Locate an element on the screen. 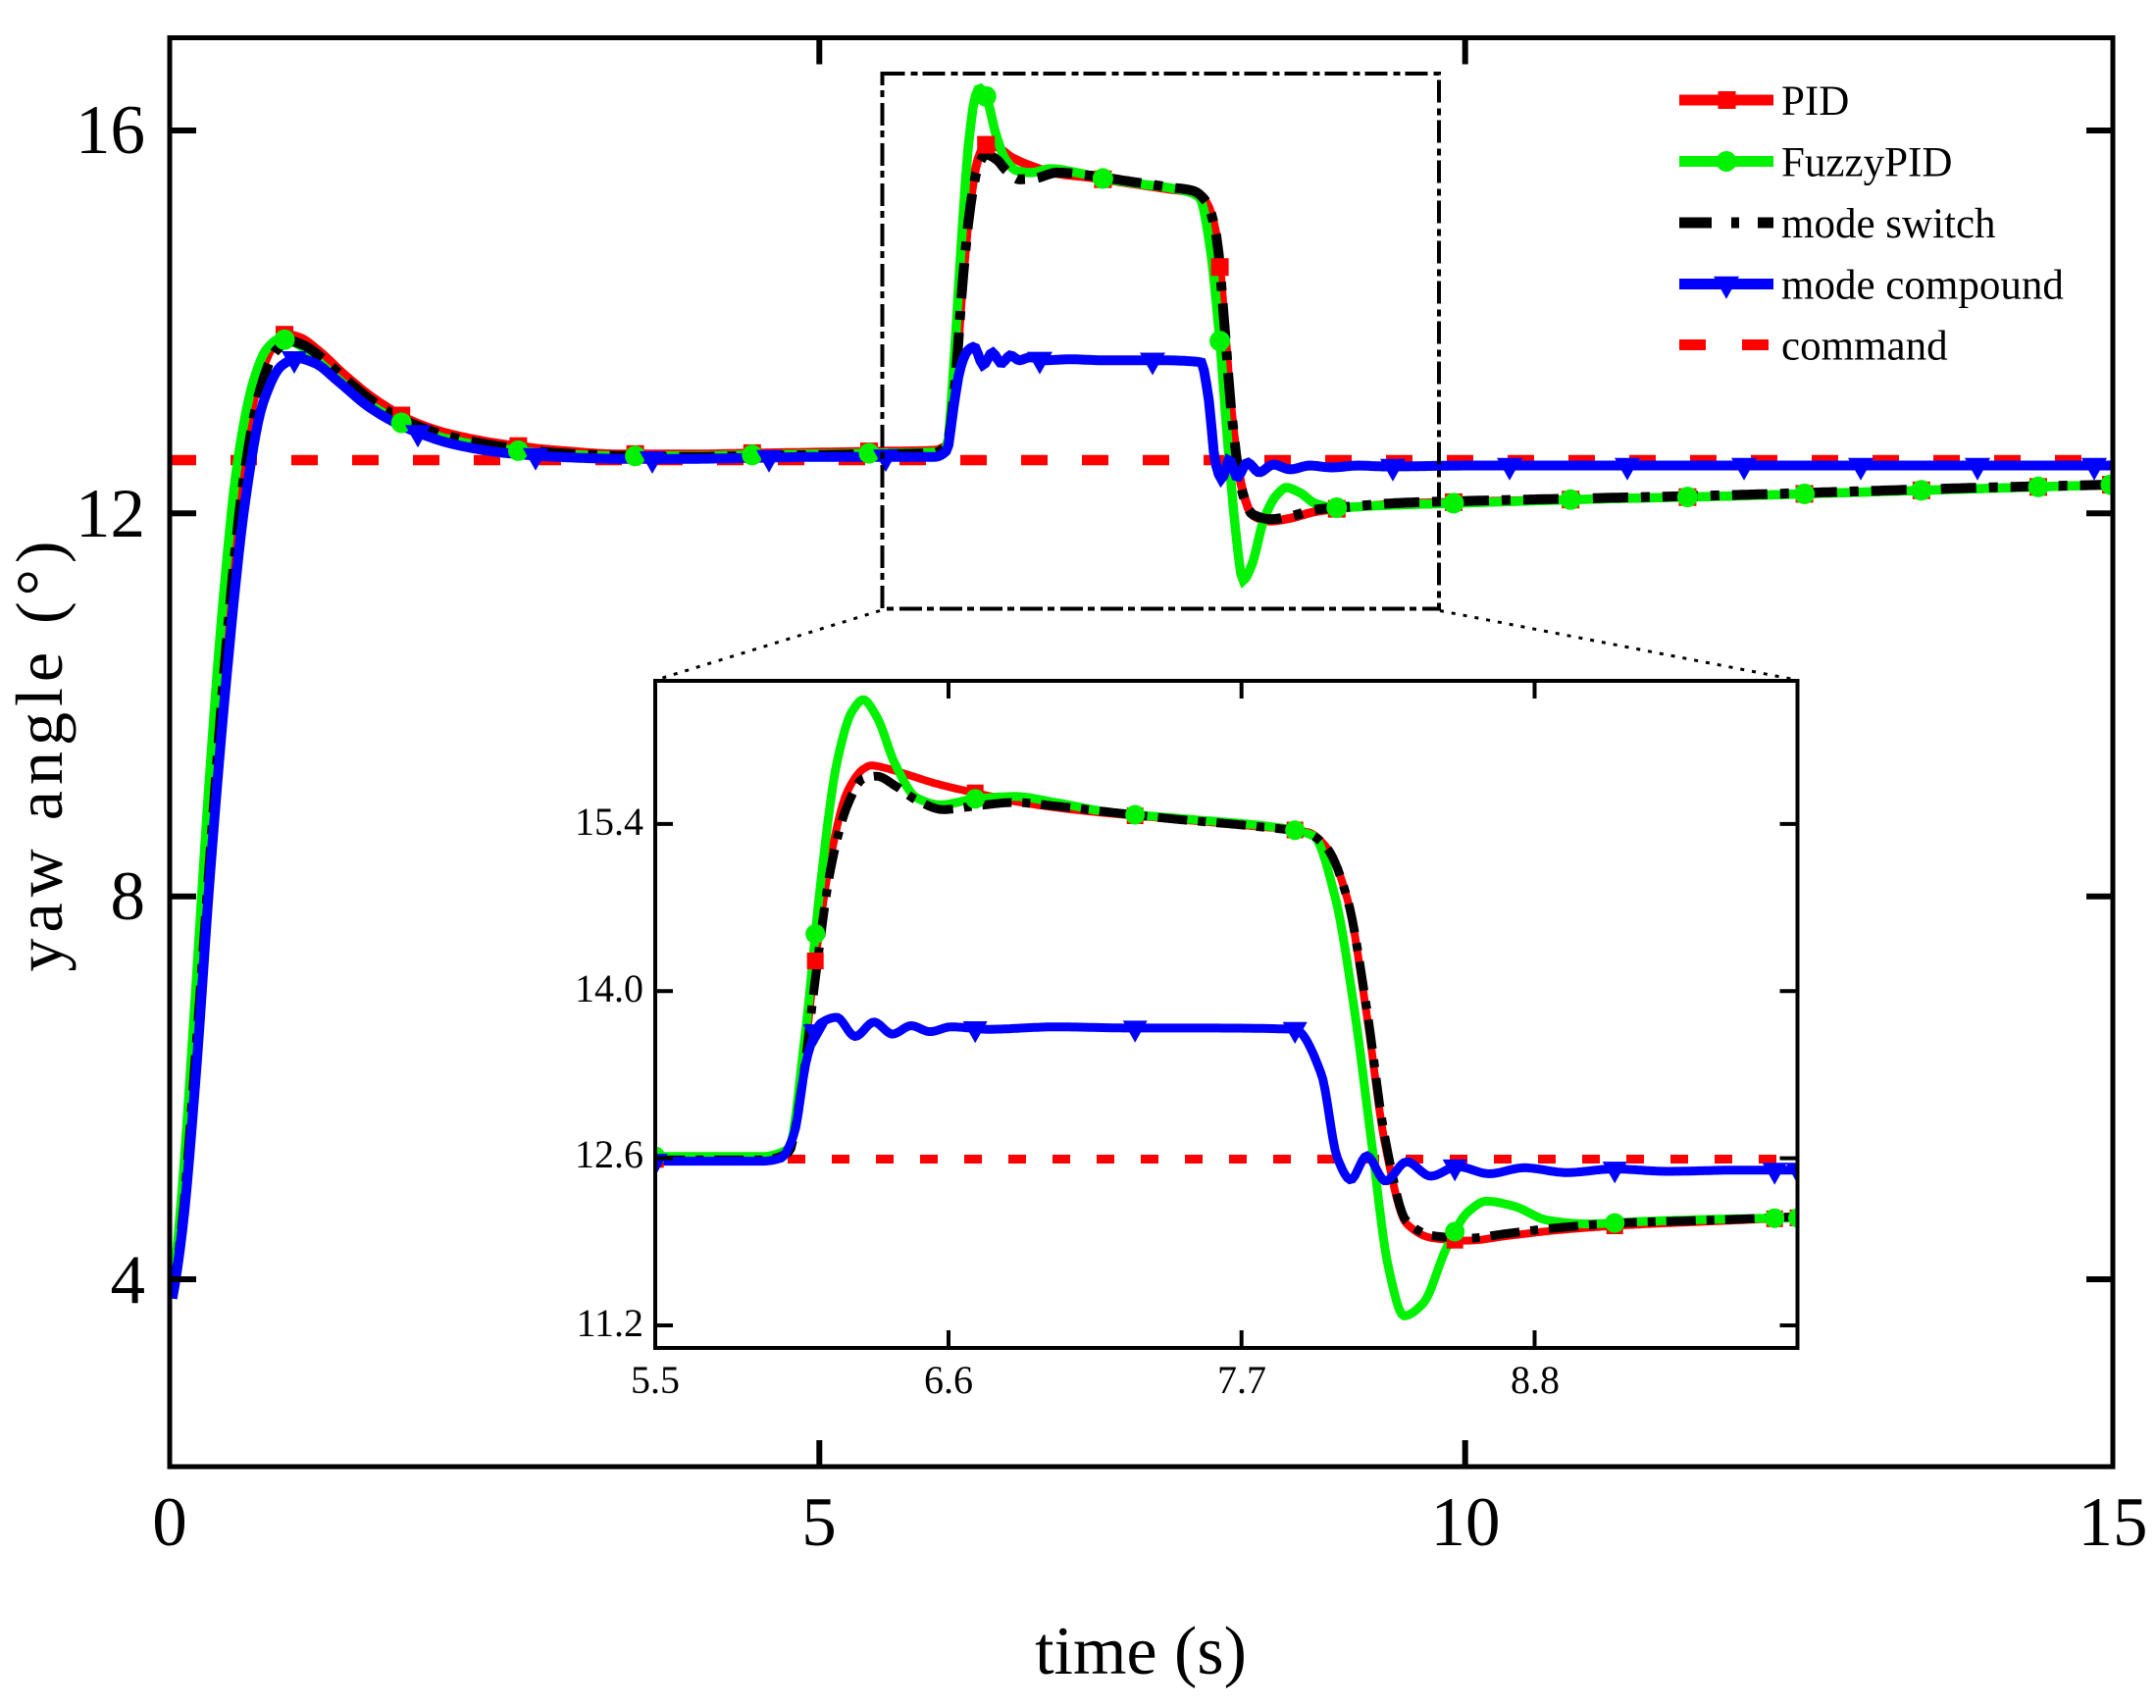 The width and height of the screenshot is (2156, 1708). svg-text: 10 is located at coordinates (1466, 1523).